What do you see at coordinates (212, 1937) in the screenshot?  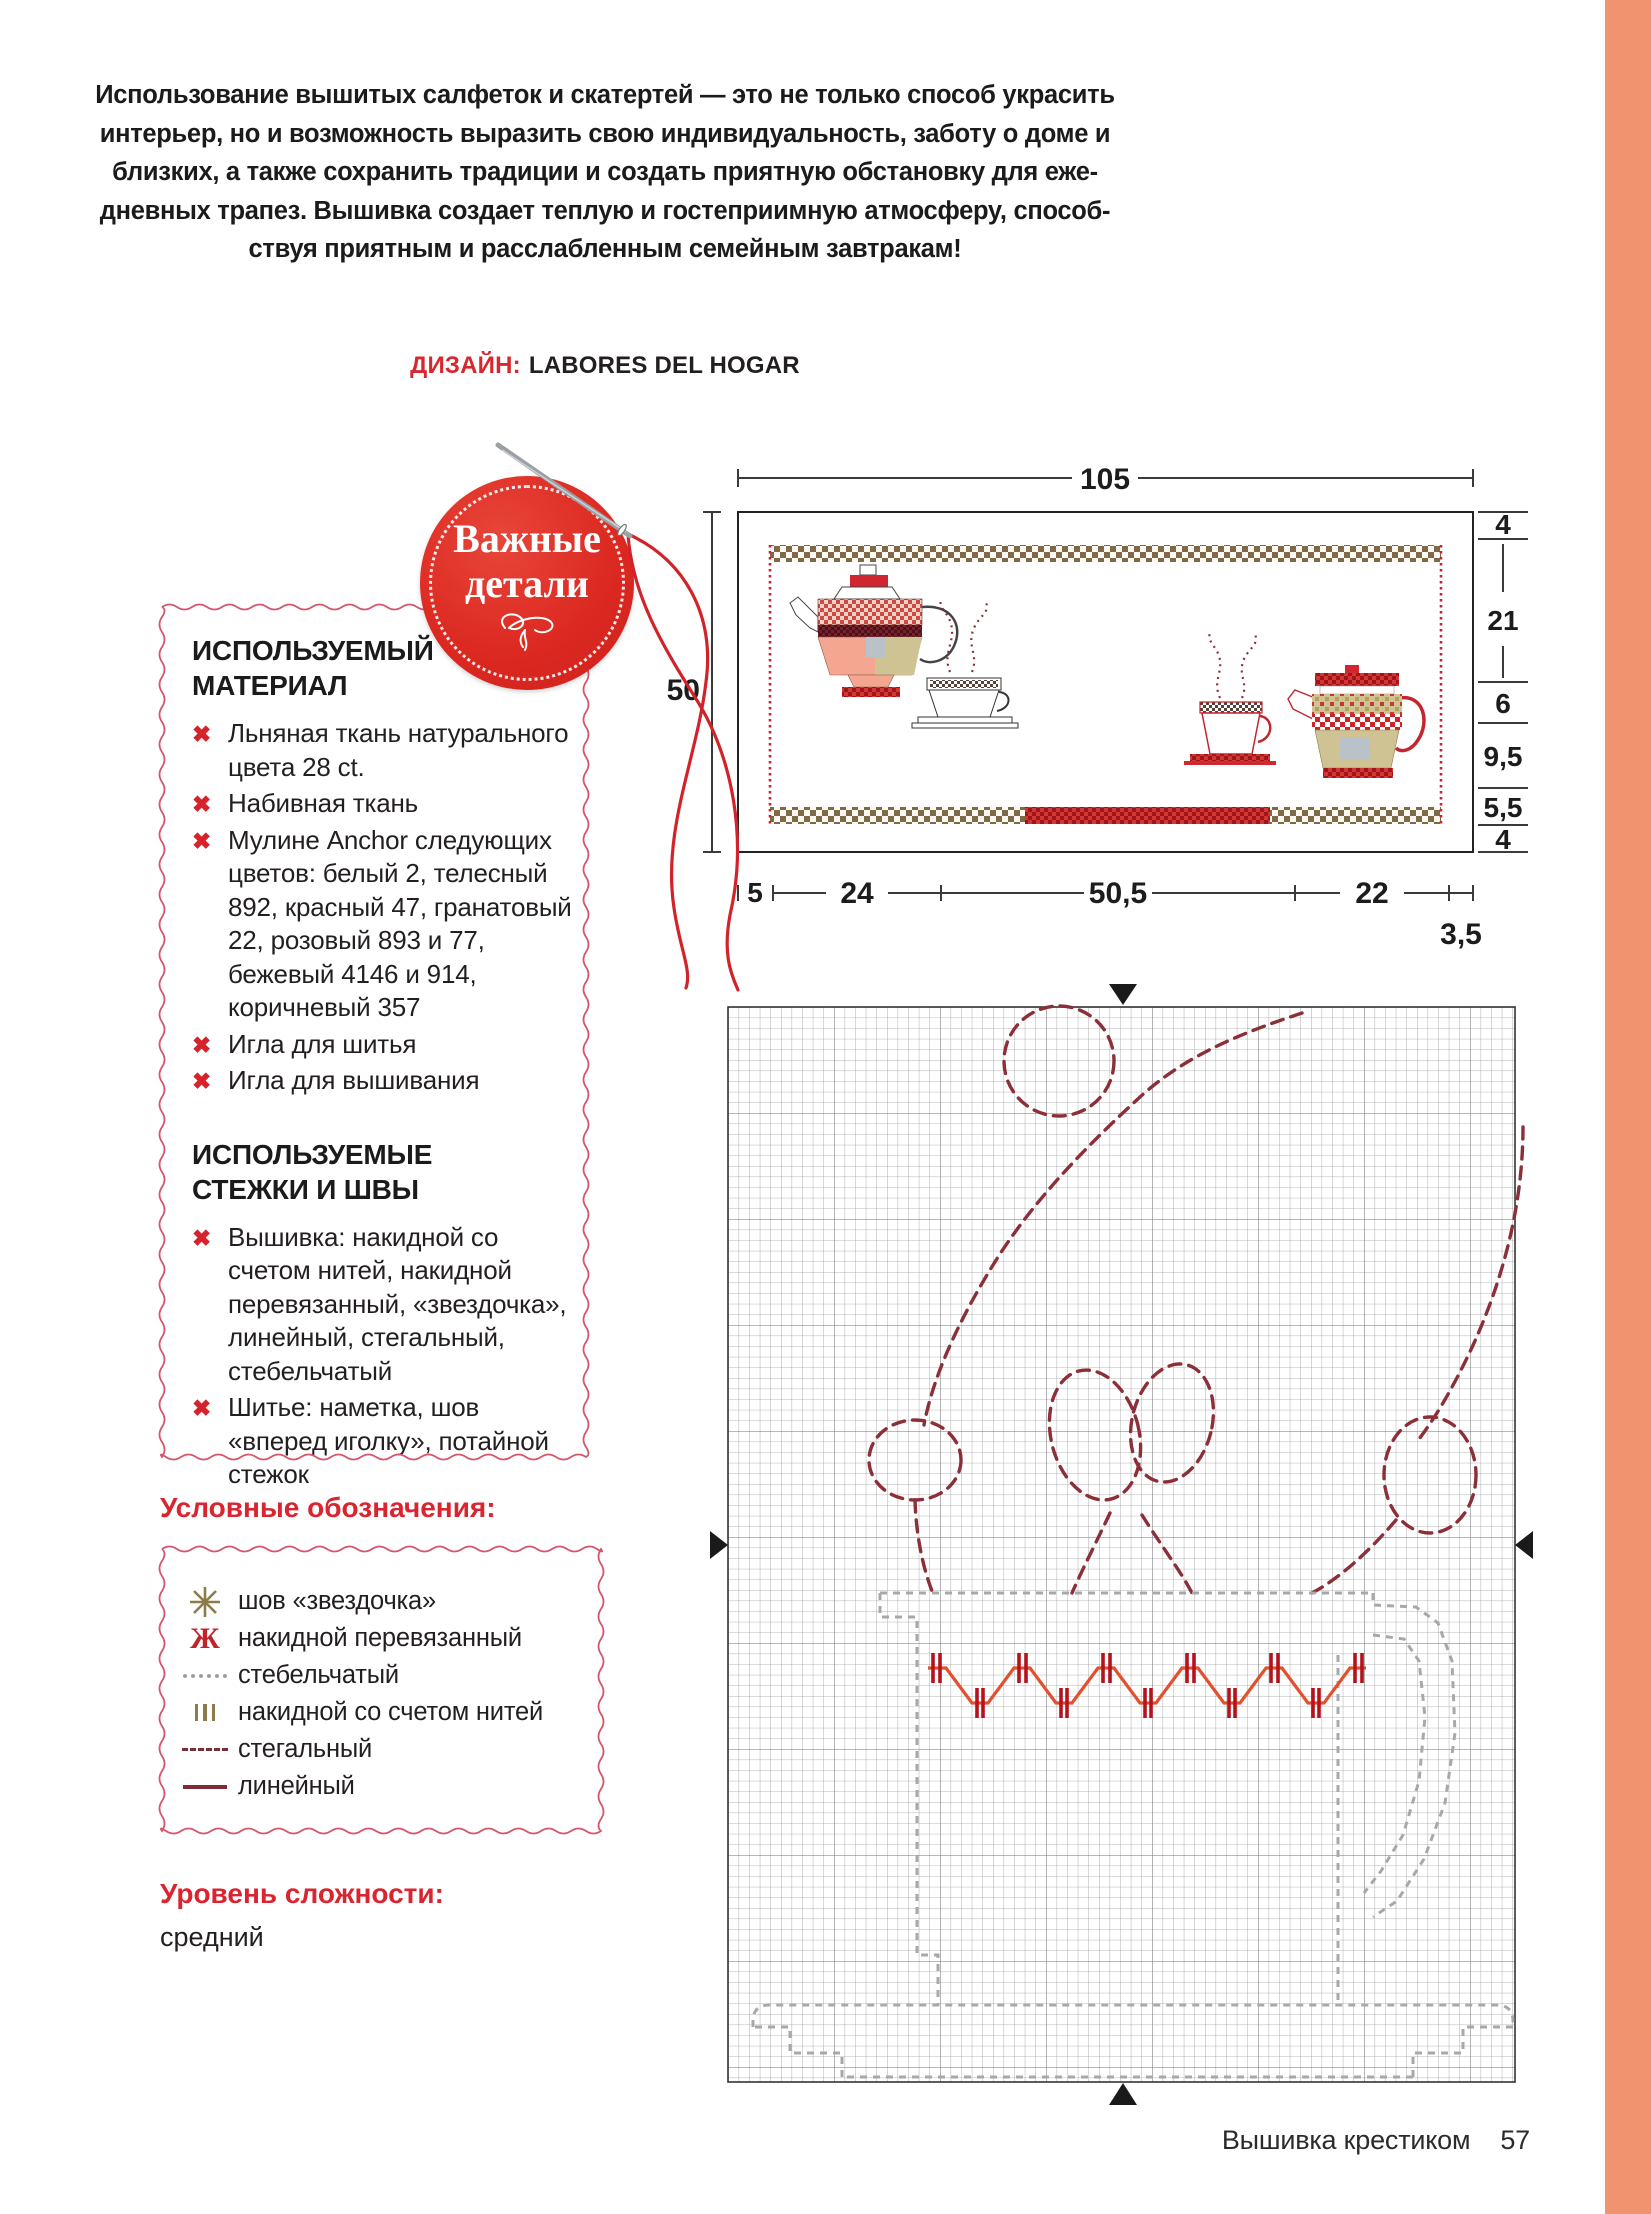 I see `difficulty-value: средний` at bounding box center [212, 1937].